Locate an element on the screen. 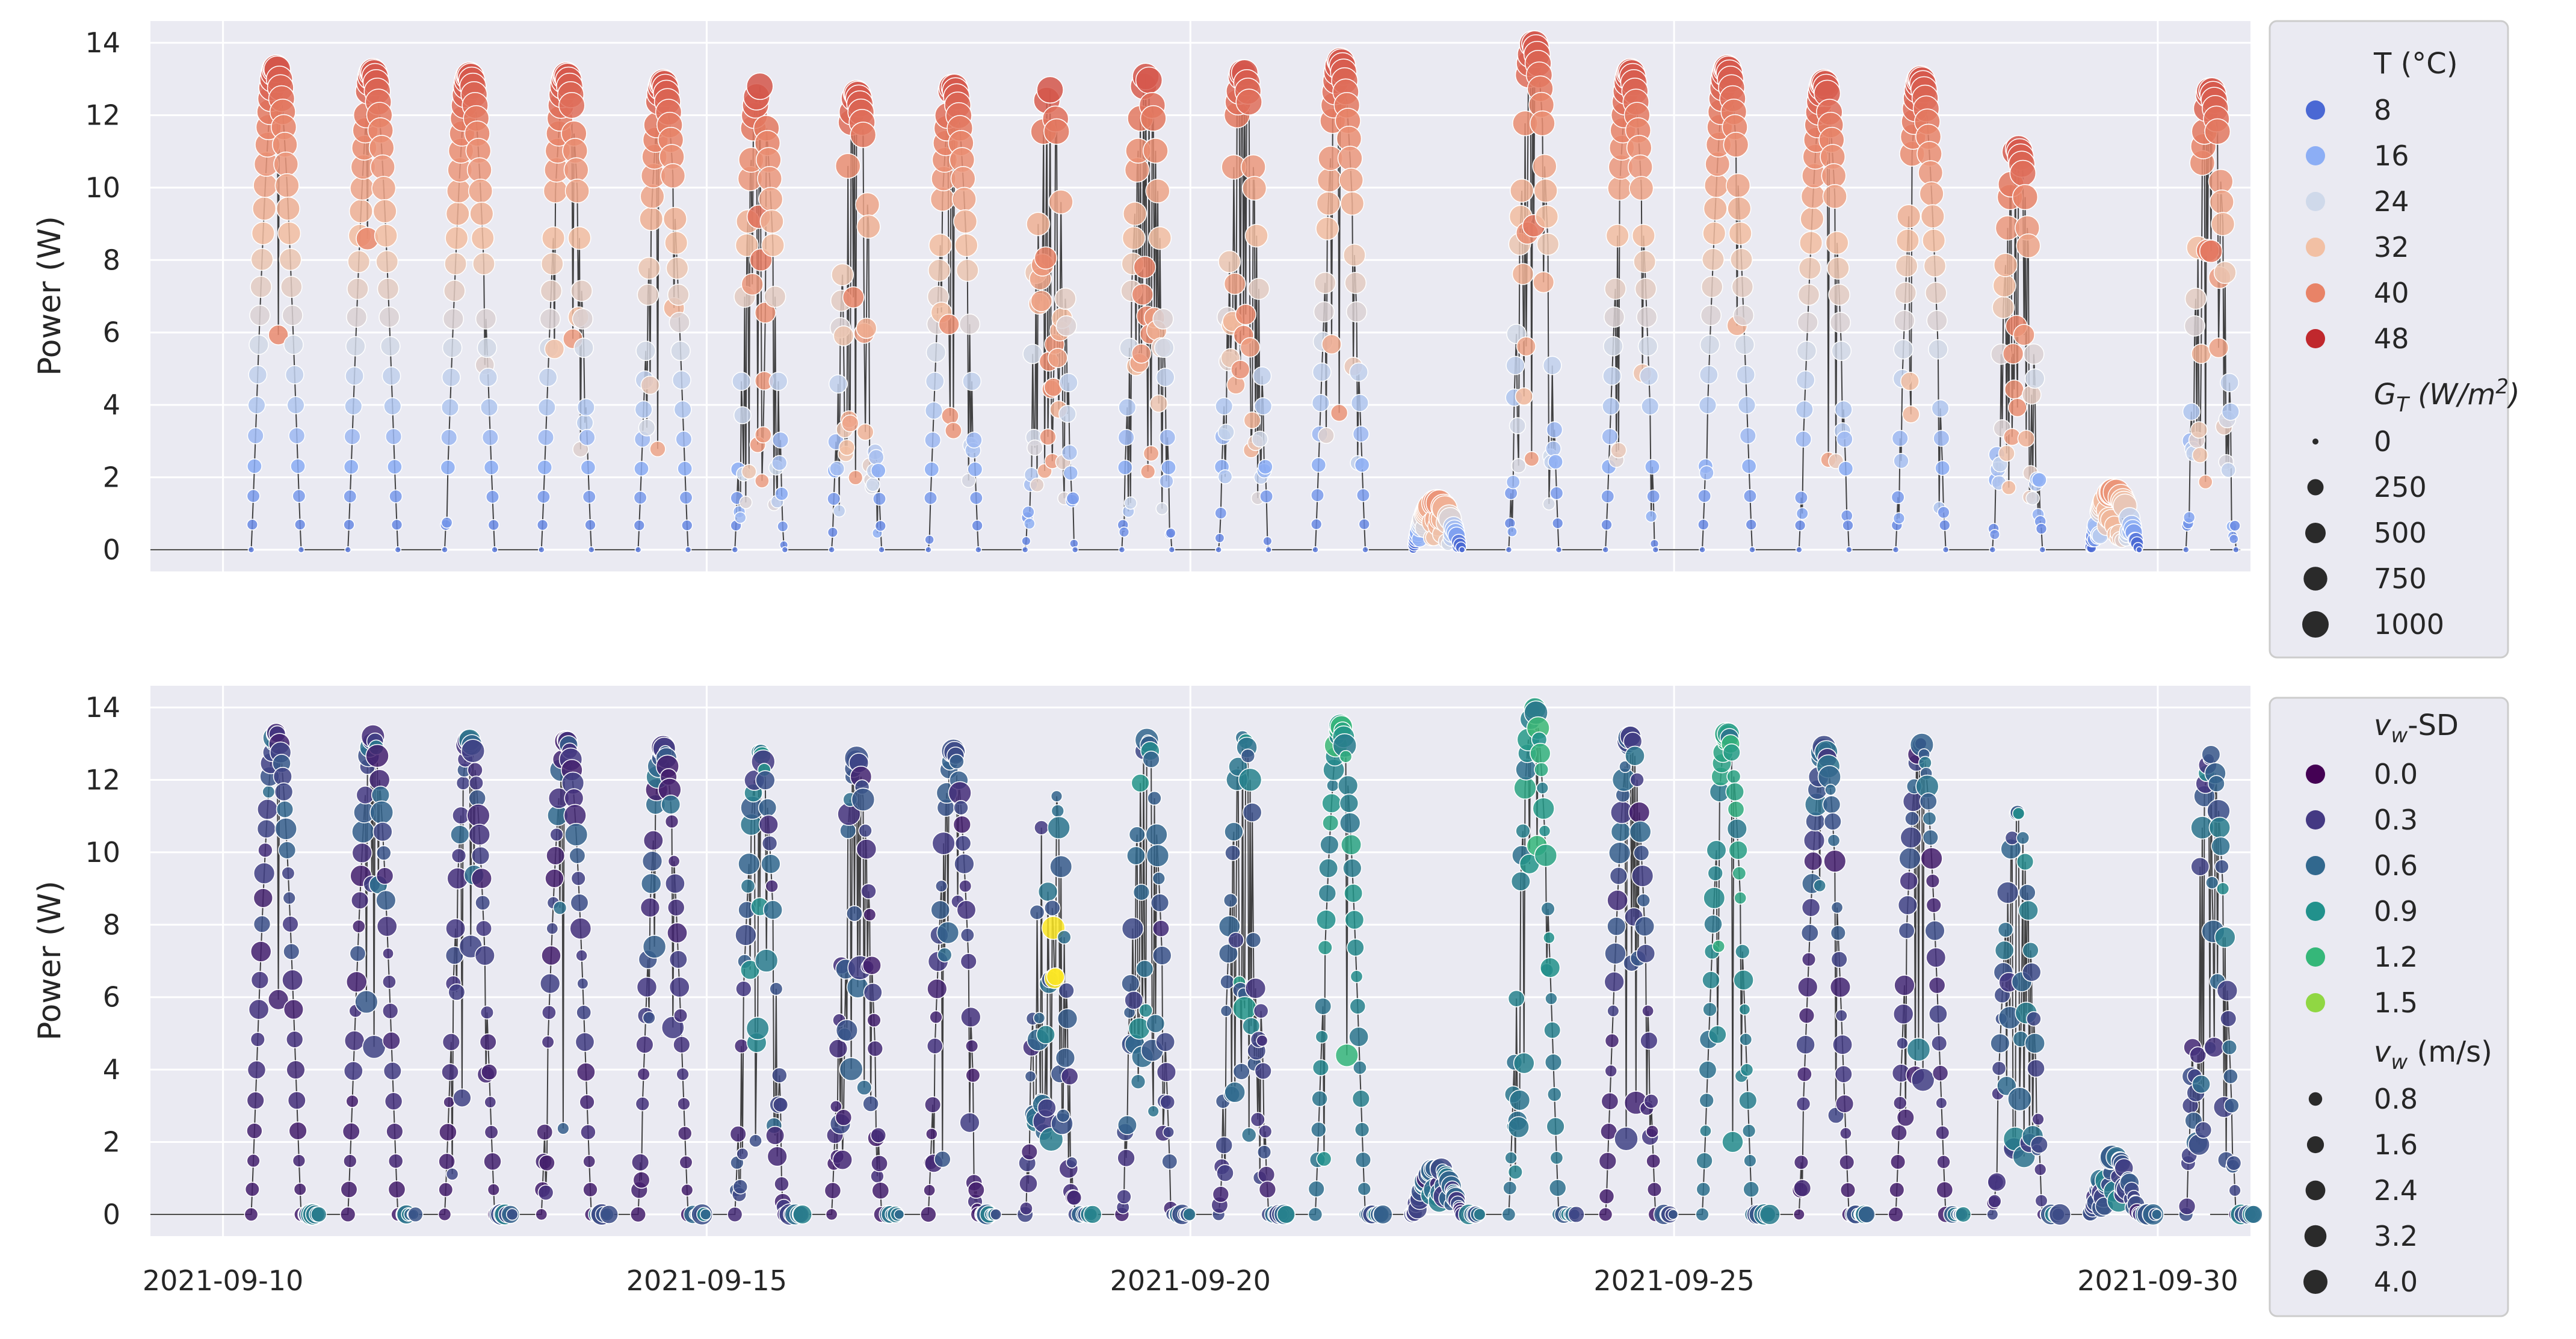  x-tick-label: 2021-09-15 is located at coordinates (706, 1280).